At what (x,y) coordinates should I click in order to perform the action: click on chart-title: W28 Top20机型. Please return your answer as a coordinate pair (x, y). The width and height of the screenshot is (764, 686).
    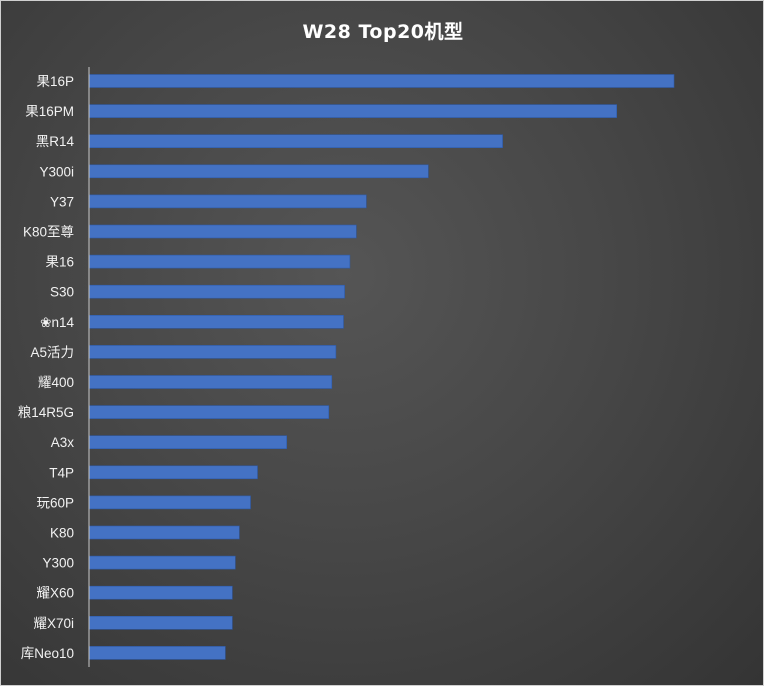
    Looking at the image, I should click on (383, 32).